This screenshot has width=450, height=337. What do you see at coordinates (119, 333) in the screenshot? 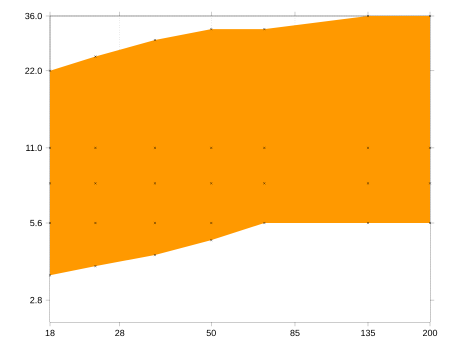
I see `x-tick-label: 28` at bounding box center [119, 333].